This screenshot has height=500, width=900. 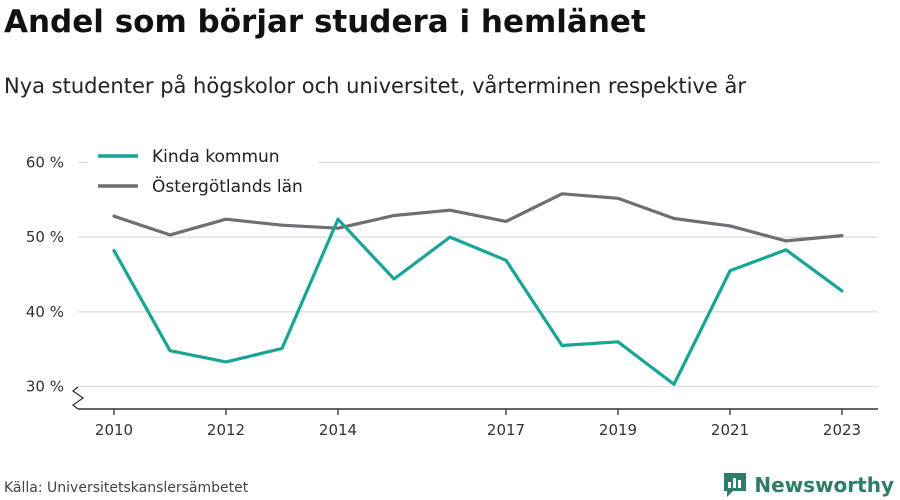 I want to click on x-tick-label: 2023, so click(x=842, y=430).